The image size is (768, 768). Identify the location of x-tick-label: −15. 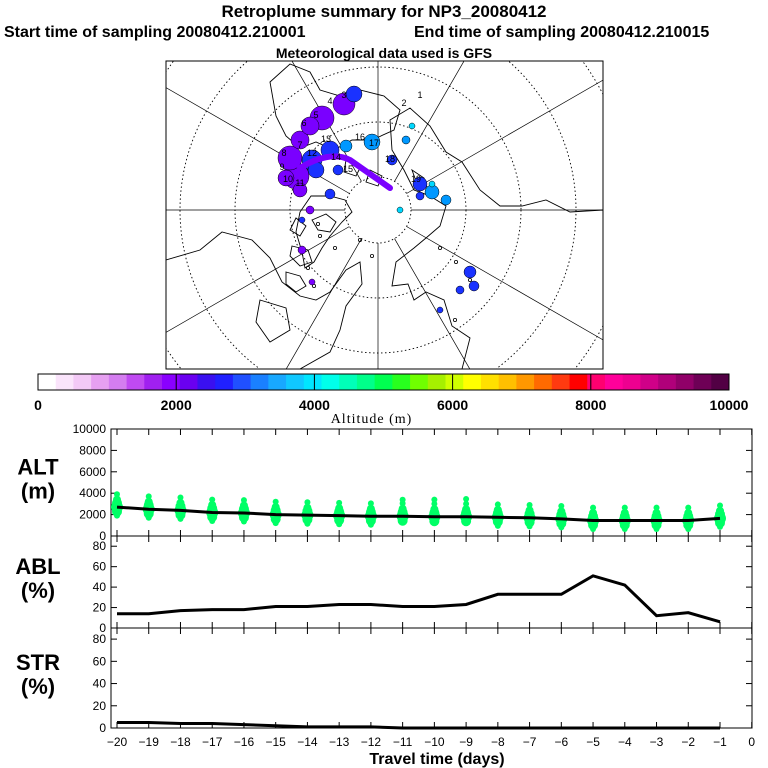
(276, 742).